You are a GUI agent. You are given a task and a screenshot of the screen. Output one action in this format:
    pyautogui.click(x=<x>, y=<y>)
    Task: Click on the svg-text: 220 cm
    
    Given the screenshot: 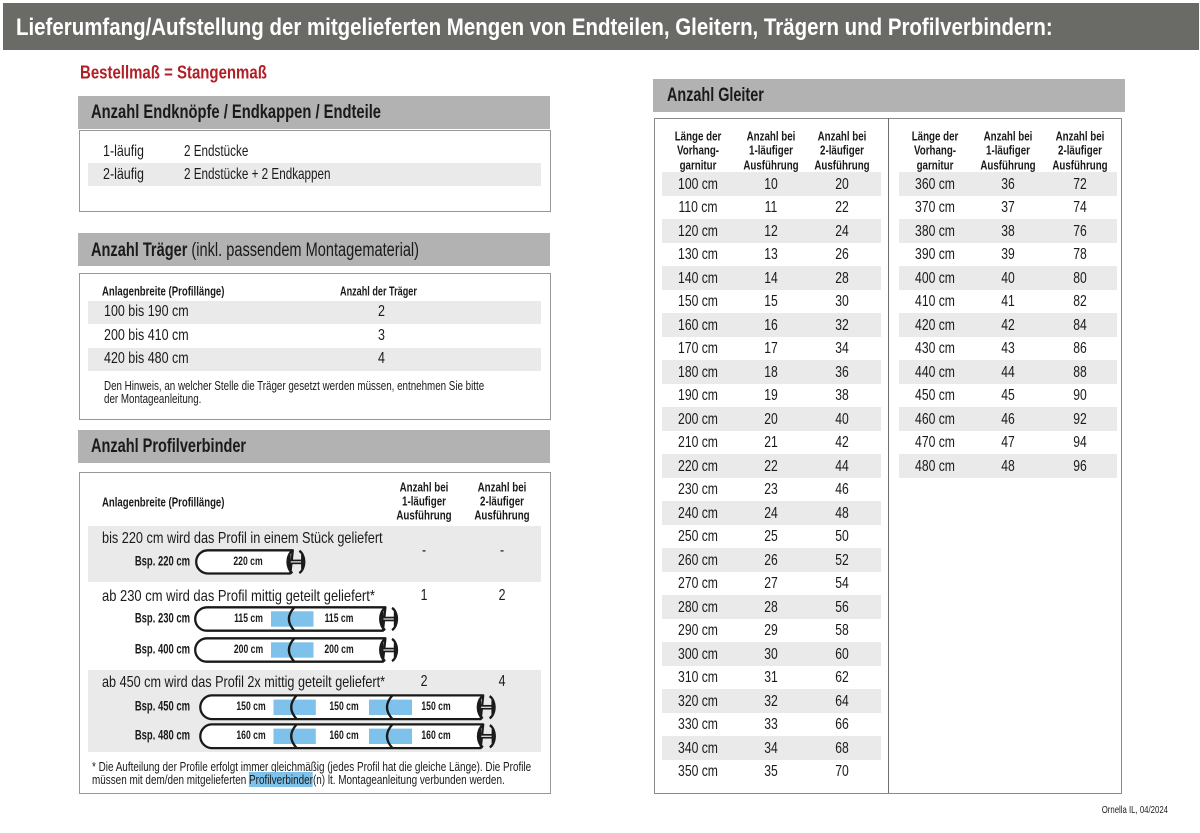 What is the action you would take?
    pyautogui.click(x=247, y=562)
    